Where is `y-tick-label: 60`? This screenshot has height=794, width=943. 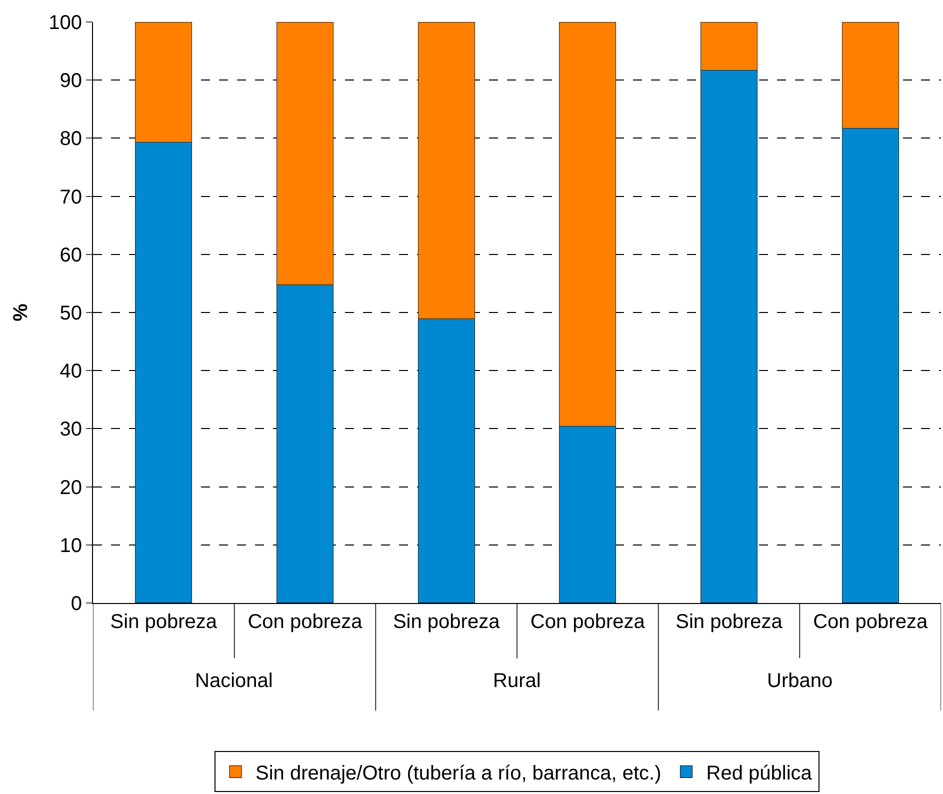 y-tick-label: 60 is located at coordinates (71, 255).